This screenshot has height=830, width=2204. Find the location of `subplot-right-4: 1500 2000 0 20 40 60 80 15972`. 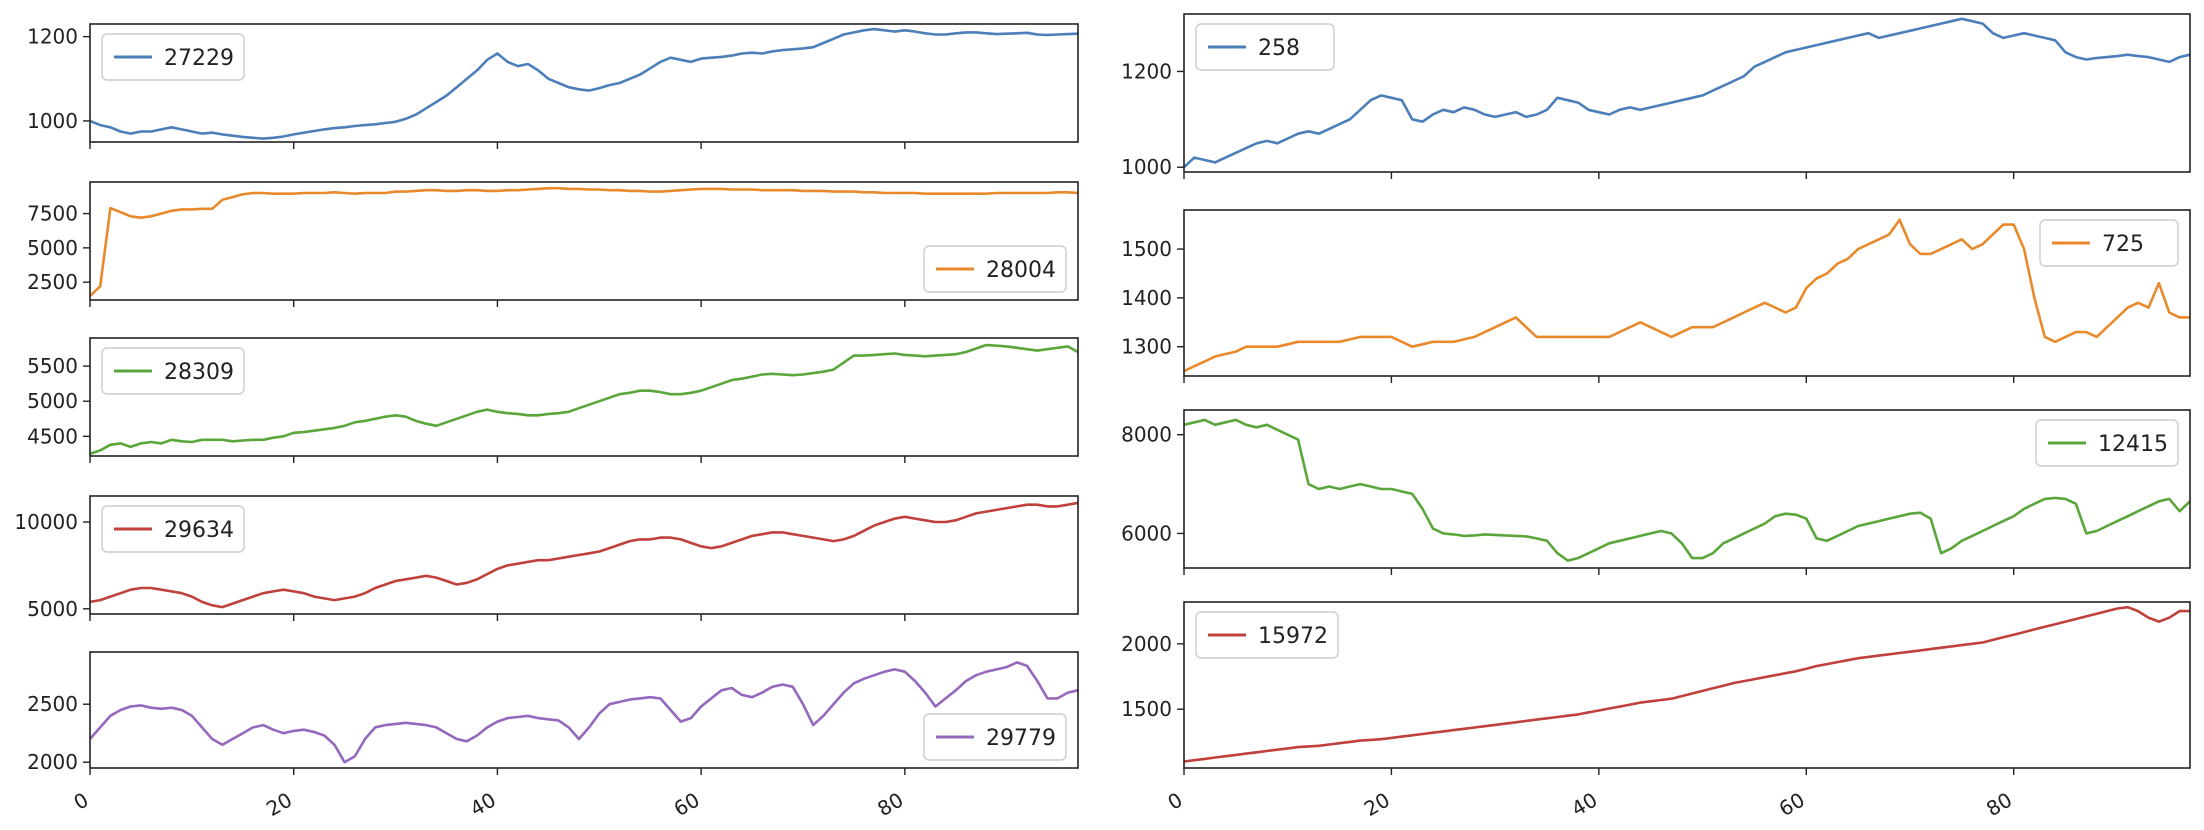

subplot-right-4: 1500 2000 0 20 40 60 80 15972 is located at coordinates (1656, 711).